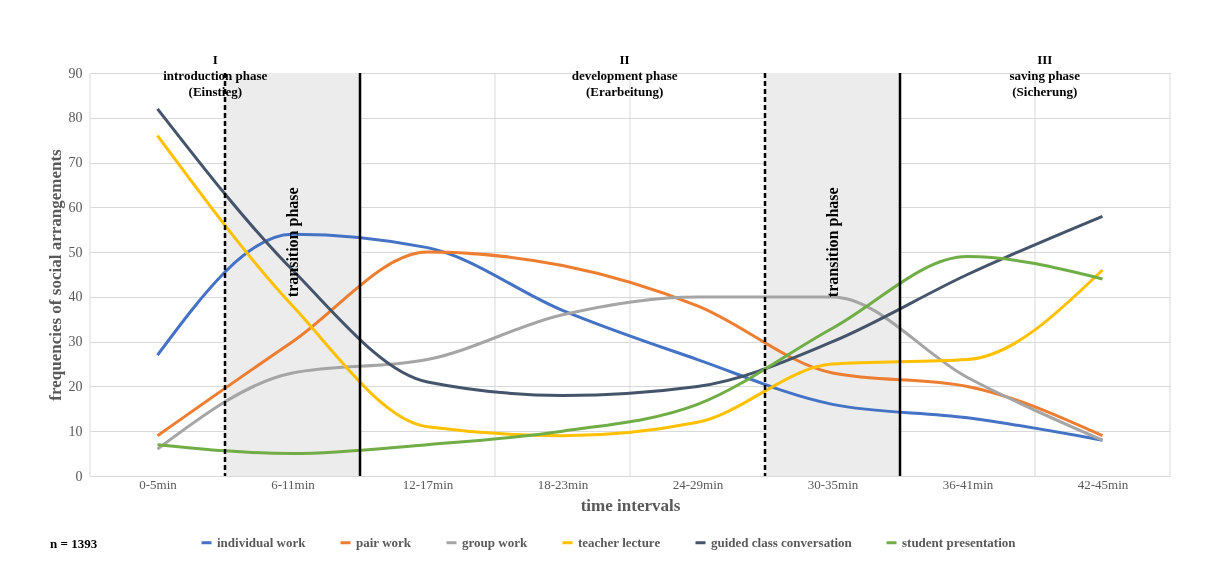 The height and width of the screenshot is (570, 1215). Describe the element at coordinates (75, 252) in the screenshot. I see `y-tick-label: 50` at that location.